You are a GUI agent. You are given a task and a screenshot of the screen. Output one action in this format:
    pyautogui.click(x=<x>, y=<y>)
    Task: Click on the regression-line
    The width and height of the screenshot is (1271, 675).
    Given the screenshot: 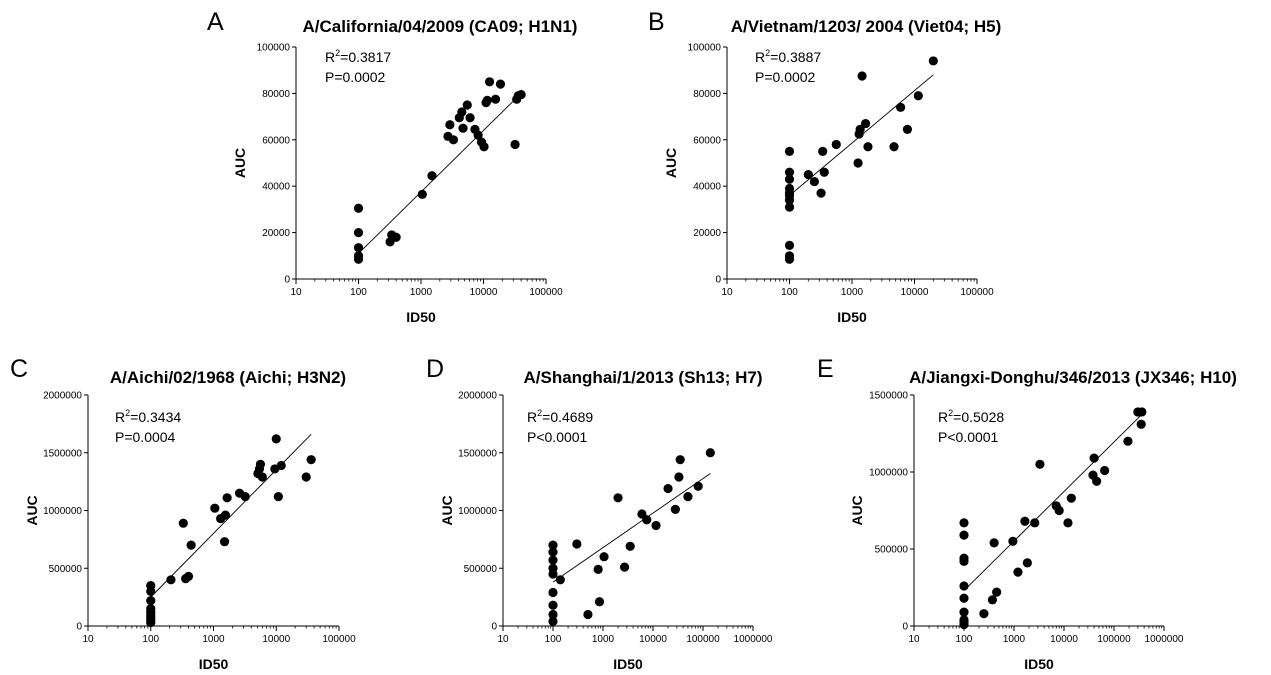 What is the action you would take?
    pyautogui.click(x=631, y=528)
    